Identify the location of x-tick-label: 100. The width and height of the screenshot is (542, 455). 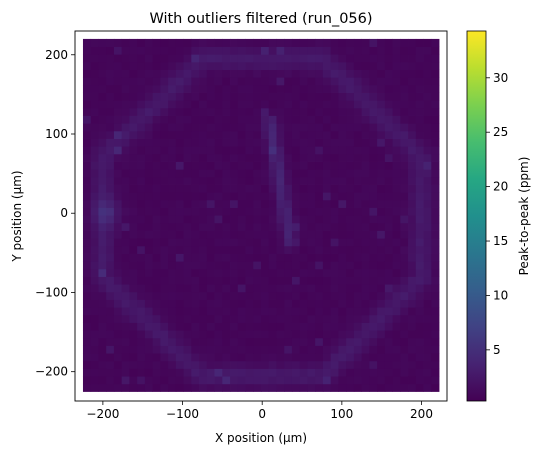
(341, 414).